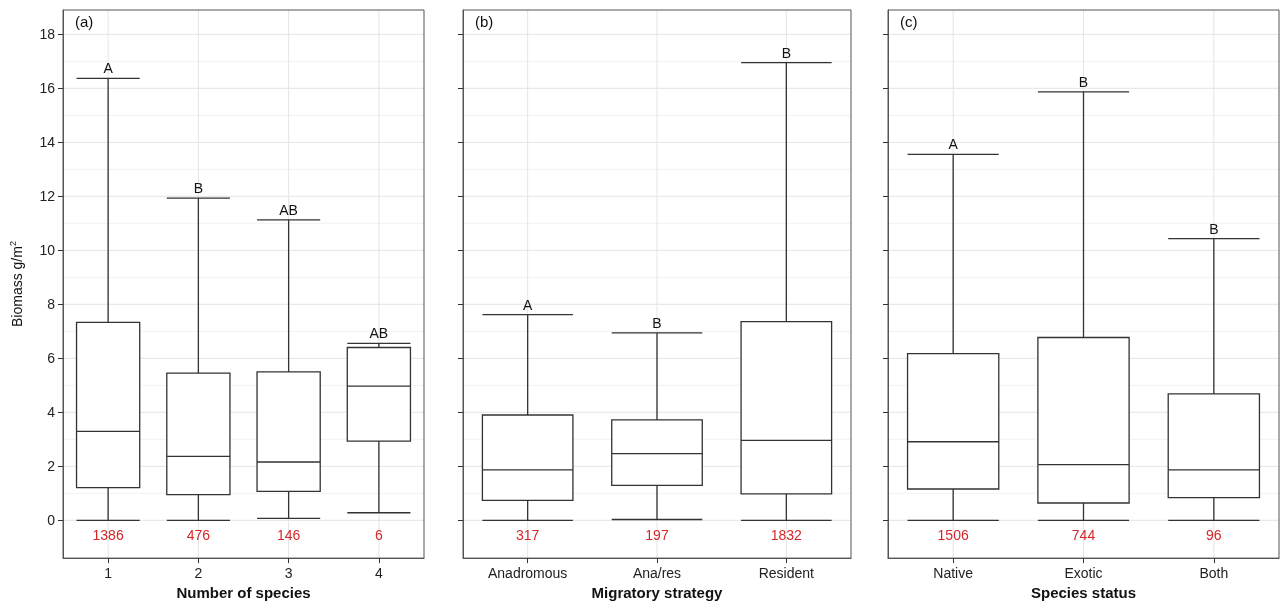  Describe the element at coordinates (786, 573) in the screenshot. I see `x-tick-label: Resident` at that location.